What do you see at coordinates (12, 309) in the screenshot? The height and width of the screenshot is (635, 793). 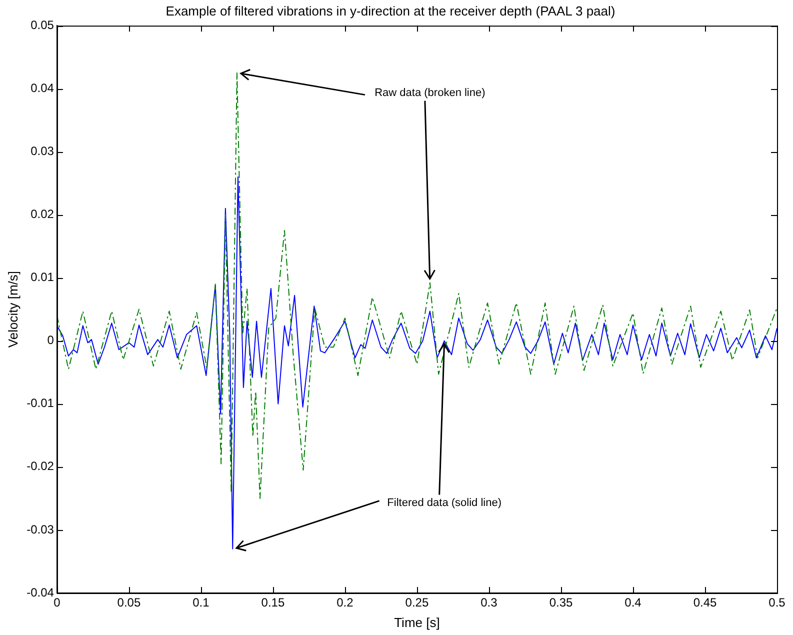 I see `y-axis-title: Velocity [m/s]` at bounding box center [12, 309].